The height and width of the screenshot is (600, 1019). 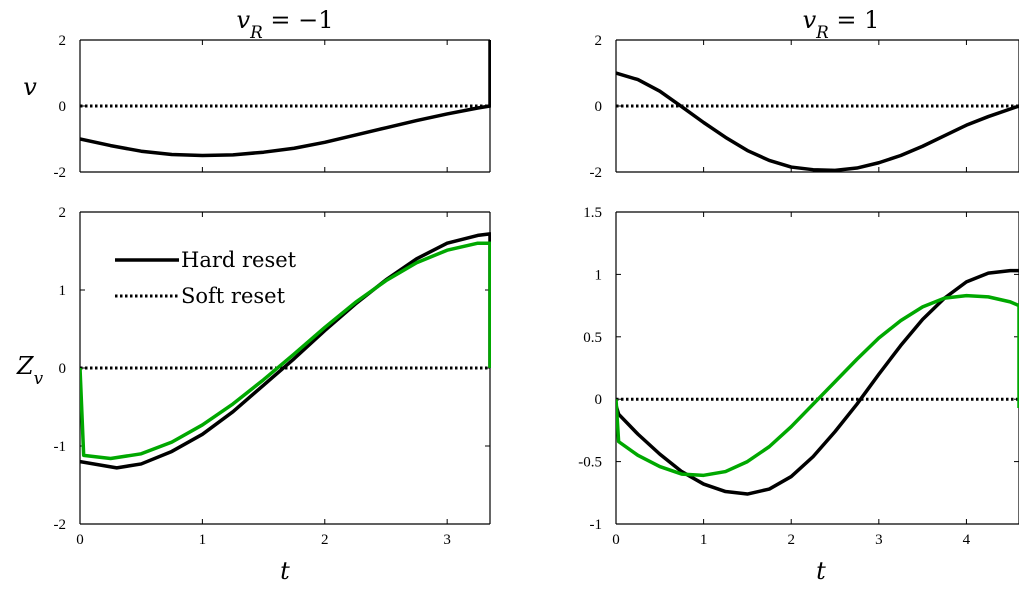 I want to click on legend-label: Soft reset, so click(x=233, y=296).